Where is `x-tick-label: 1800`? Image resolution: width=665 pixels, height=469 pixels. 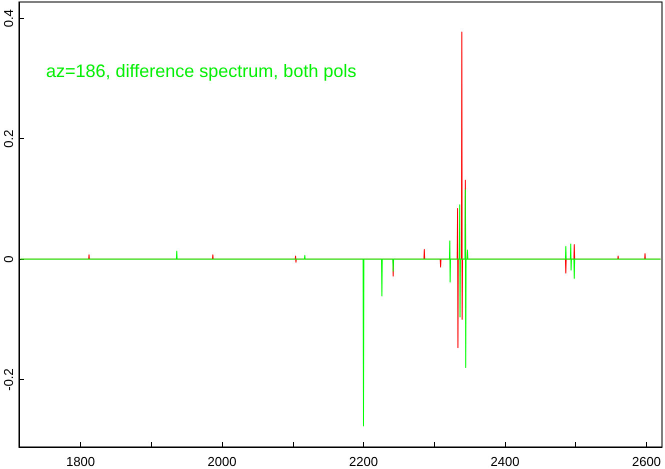
x-tick-label: 1800 is located at coordinates (80, 461).